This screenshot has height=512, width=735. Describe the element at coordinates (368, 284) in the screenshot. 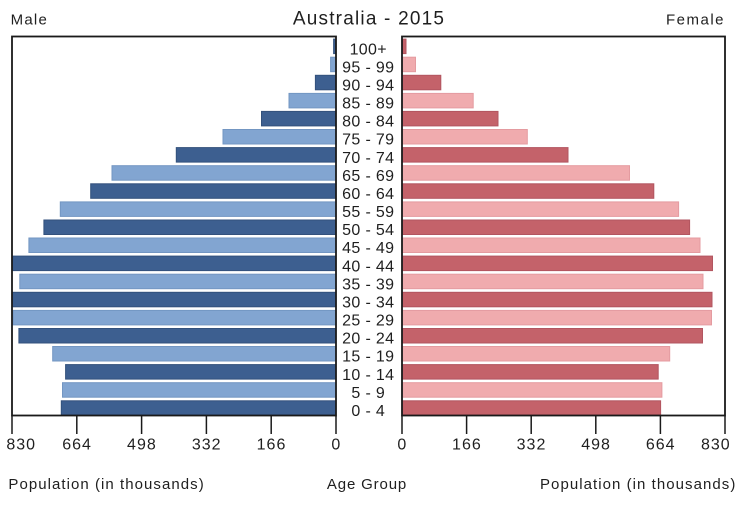

I see `svg-text: 35 - 39` at that location.